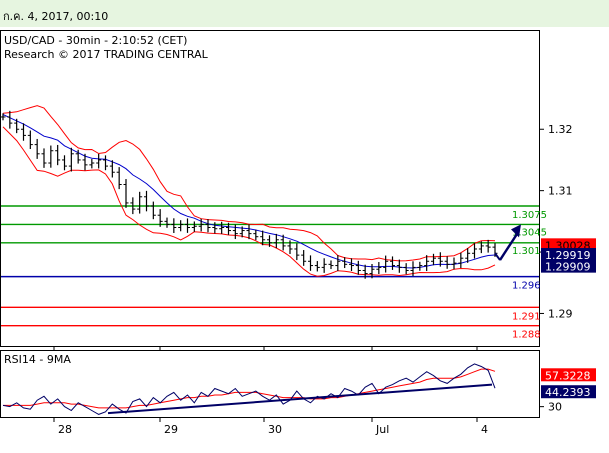 This screenshot has height=453, width=609. Describe the element at coordinates (55, 16) in the screenshot. I see `header-timestamp: ก.ค. 4, 2017, 00:10` at that location.